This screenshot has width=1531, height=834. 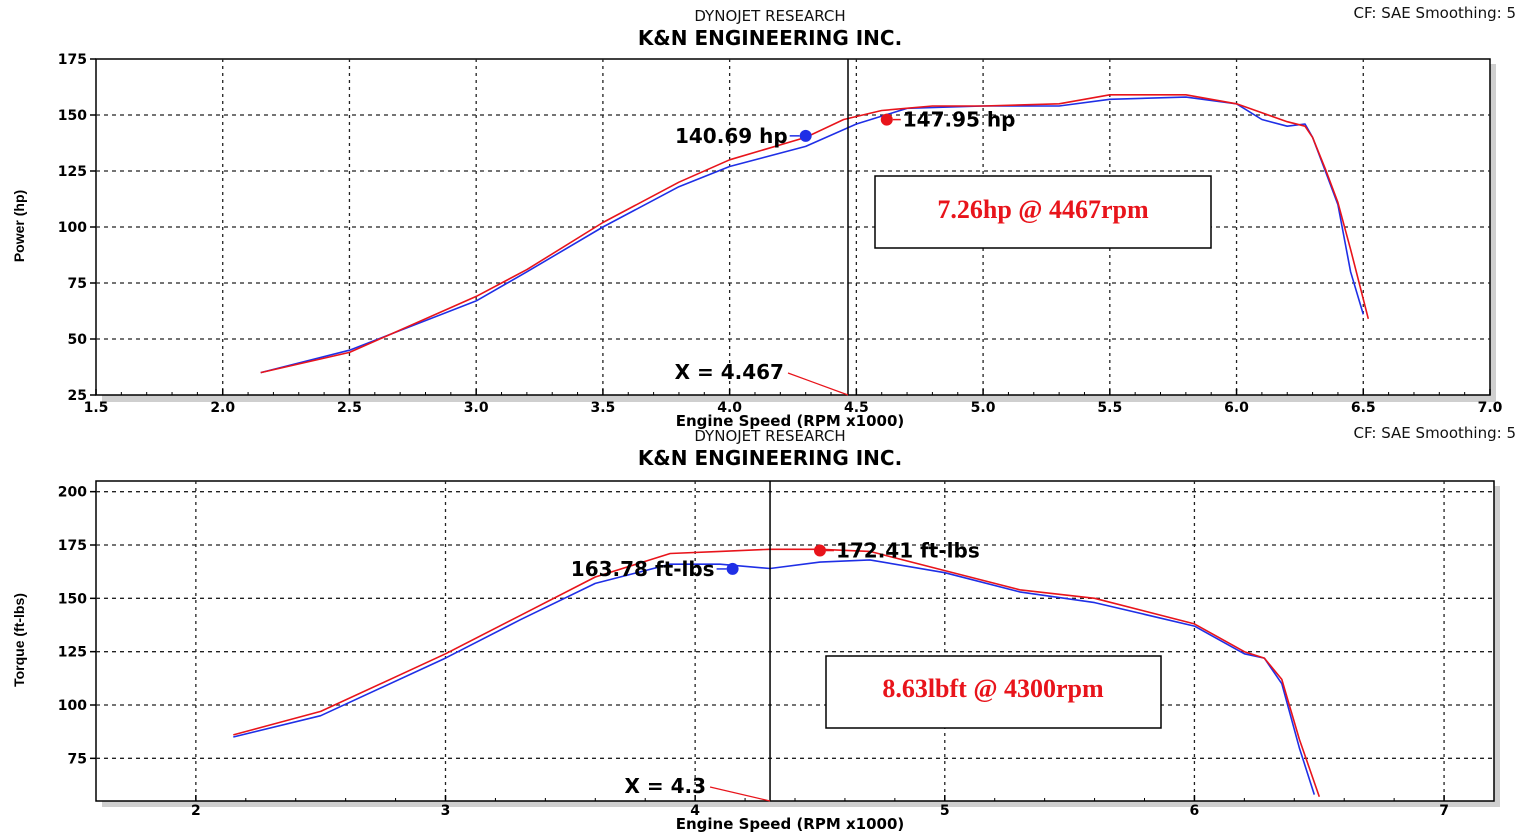 What do you see at coordinates (603, 408) in the screenshot?
I see `x-tick-label: 3.5` at bounding box center [603, 408].